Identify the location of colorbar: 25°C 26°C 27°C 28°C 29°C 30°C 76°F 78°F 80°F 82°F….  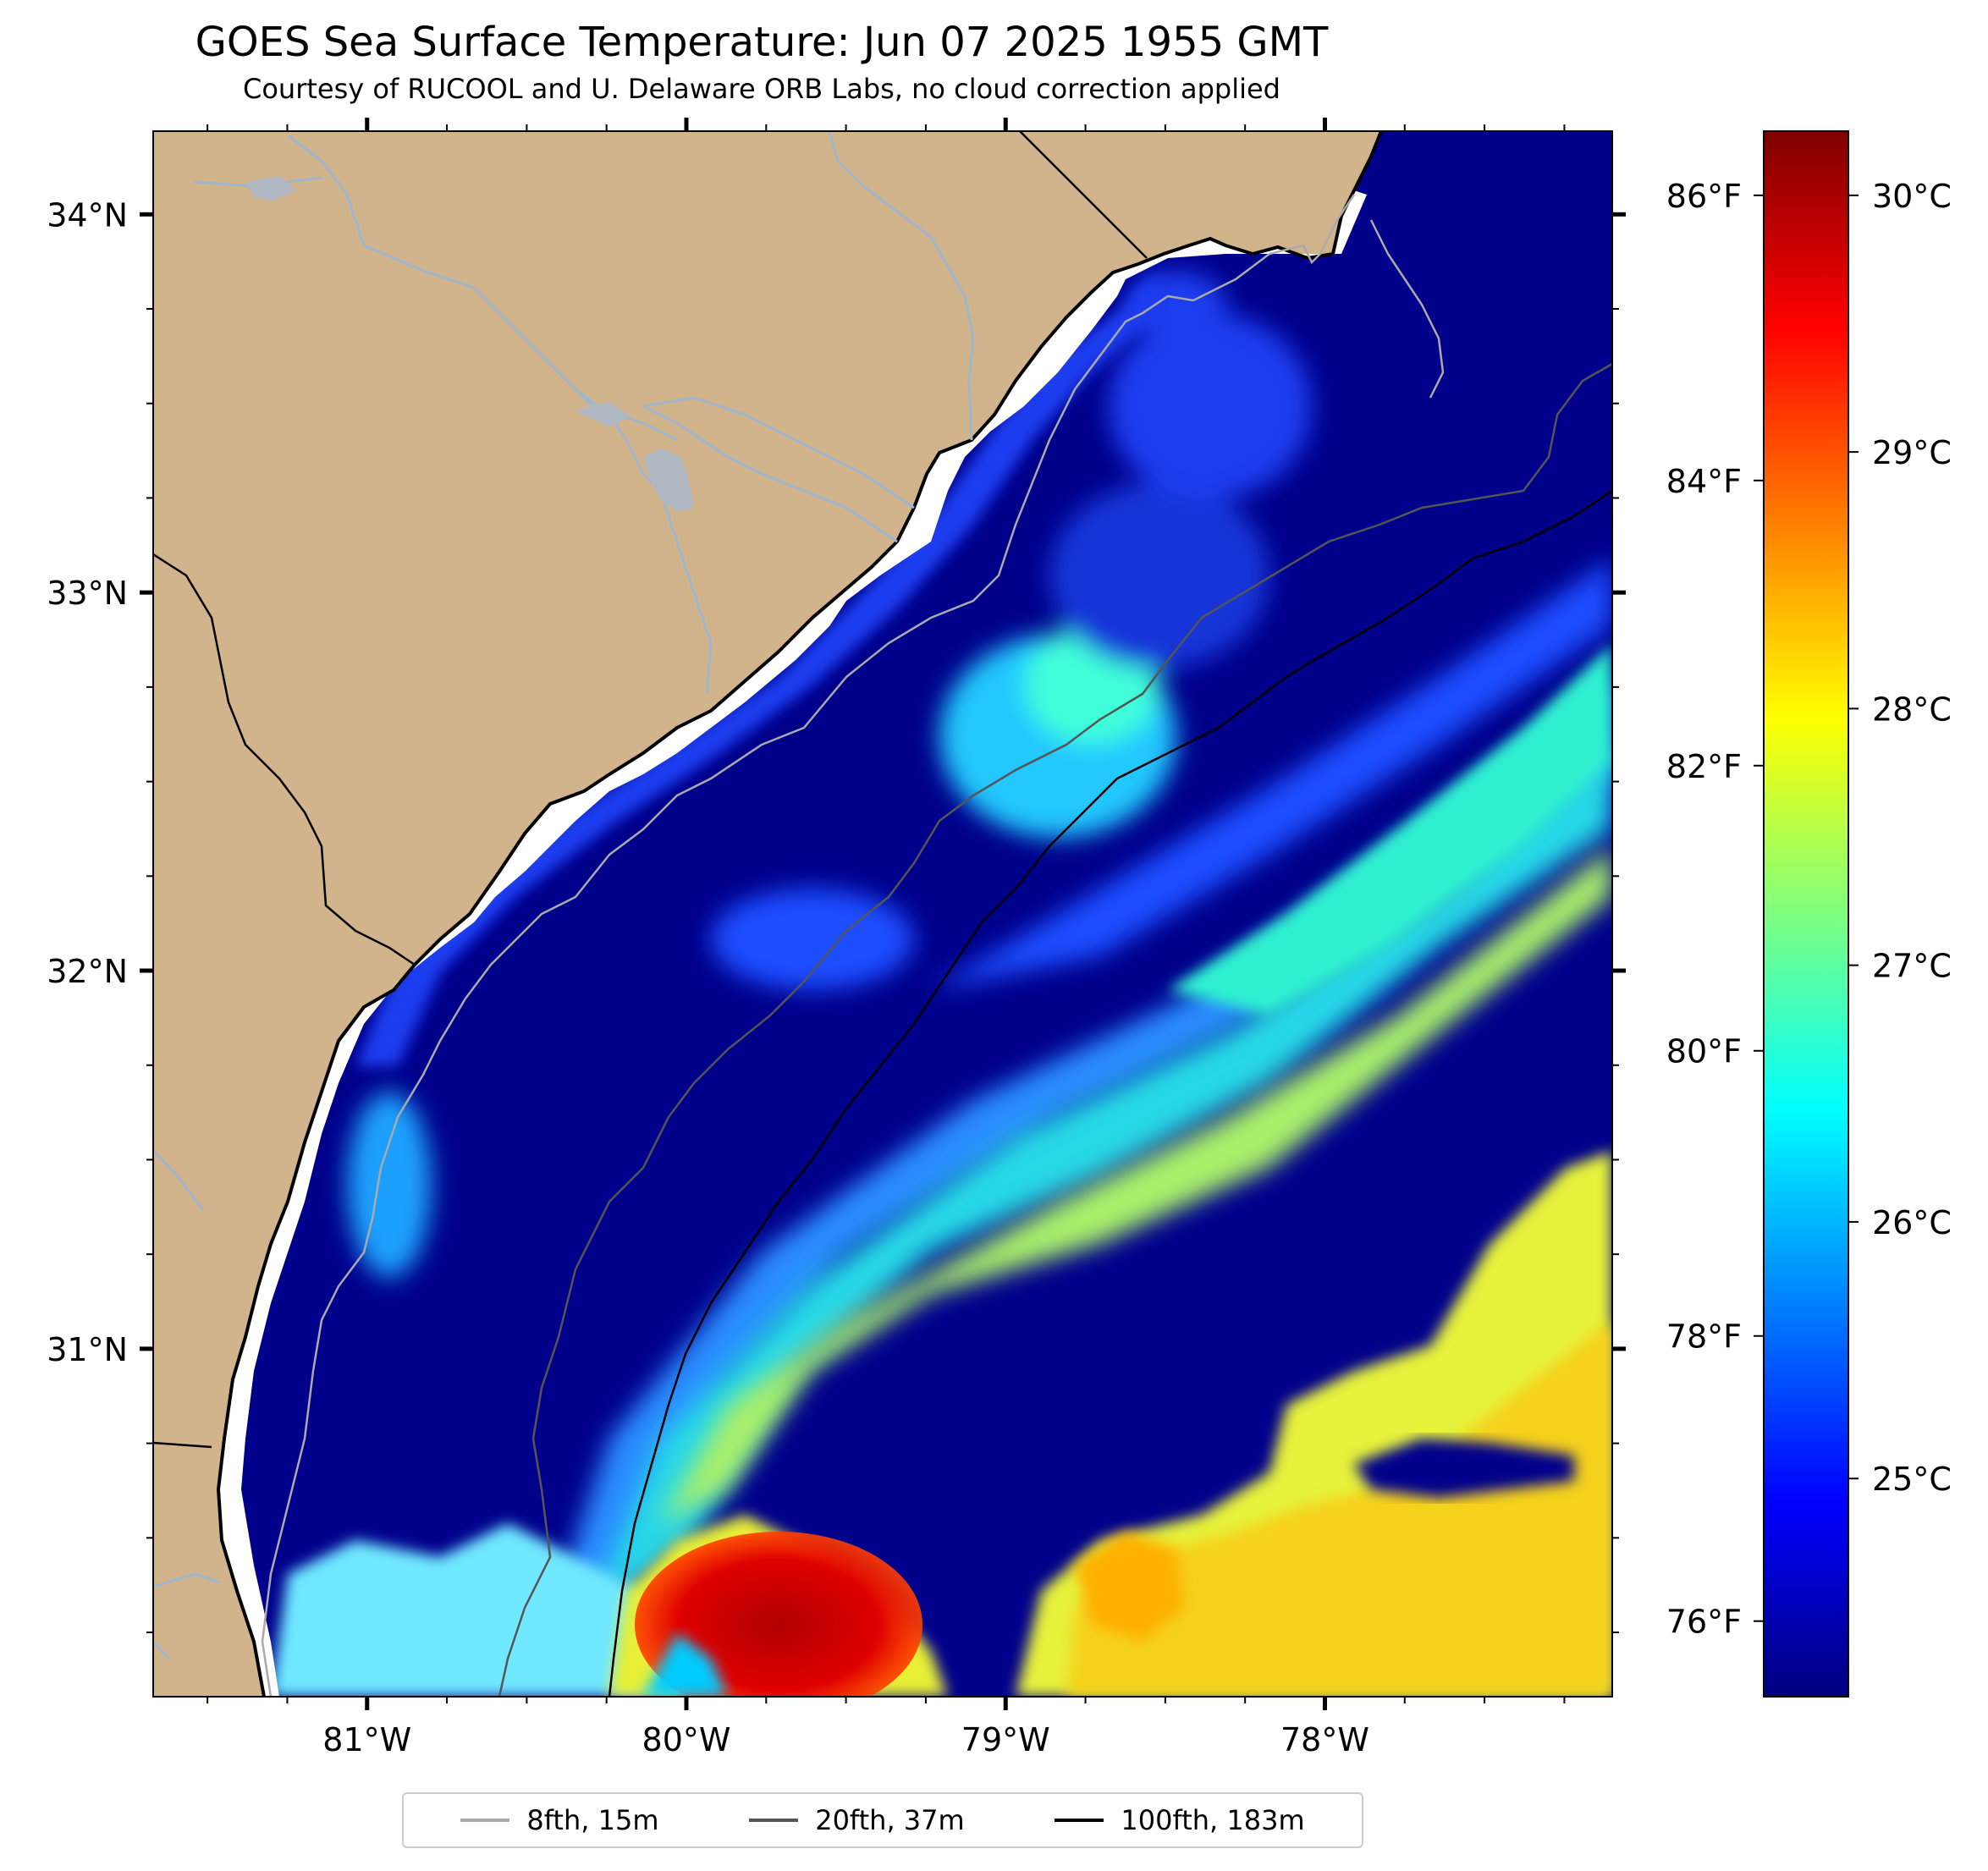
(1809, 914).